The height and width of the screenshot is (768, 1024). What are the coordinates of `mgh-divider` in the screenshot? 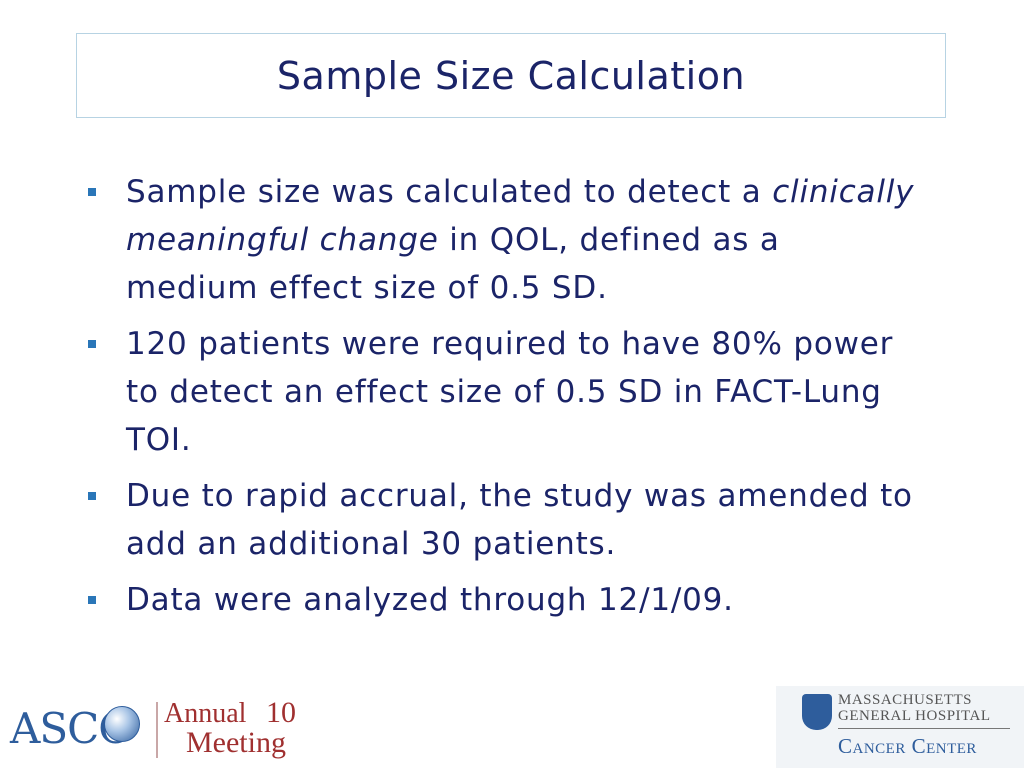 It's located at (924, 728).